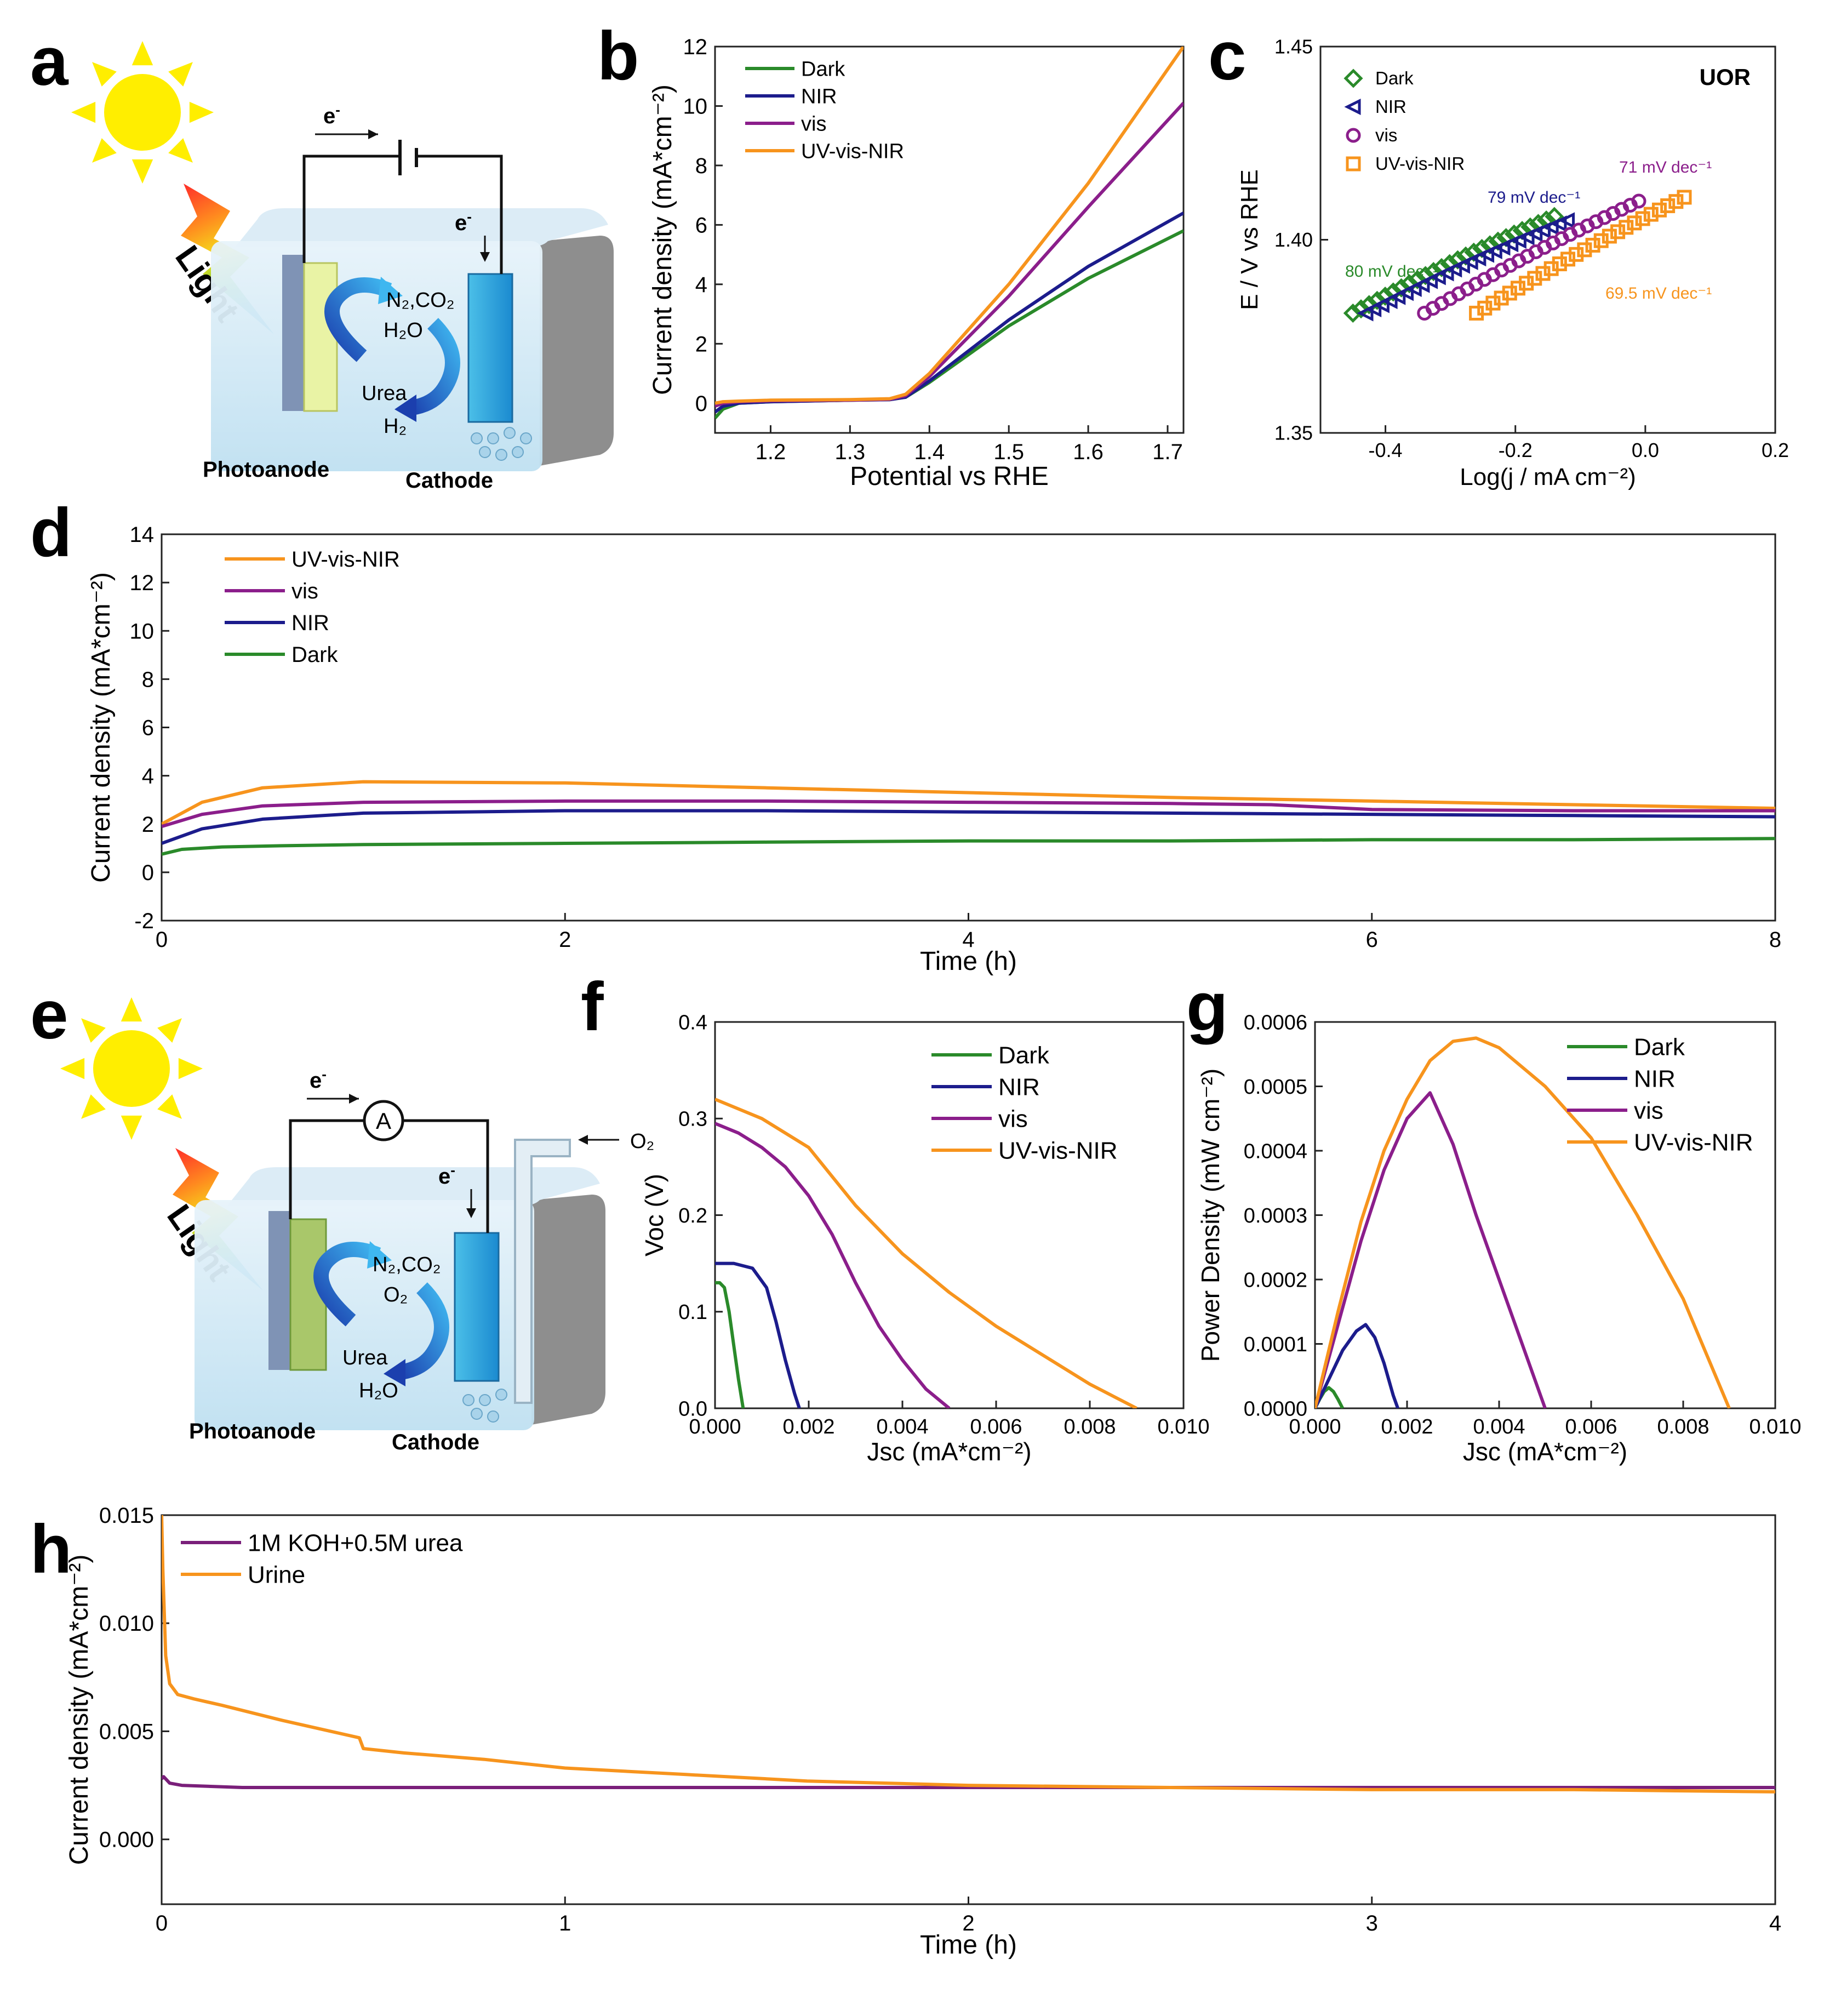  Describe the element at coordinates (148, 679) in the screenshot. I see `y-tick-label: 8` at that location.